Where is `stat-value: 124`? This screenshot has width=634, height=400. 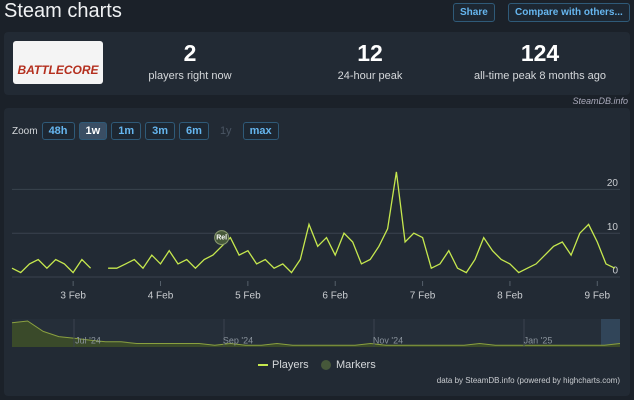
stat-value: 124 is located at coordinates (540, 53).